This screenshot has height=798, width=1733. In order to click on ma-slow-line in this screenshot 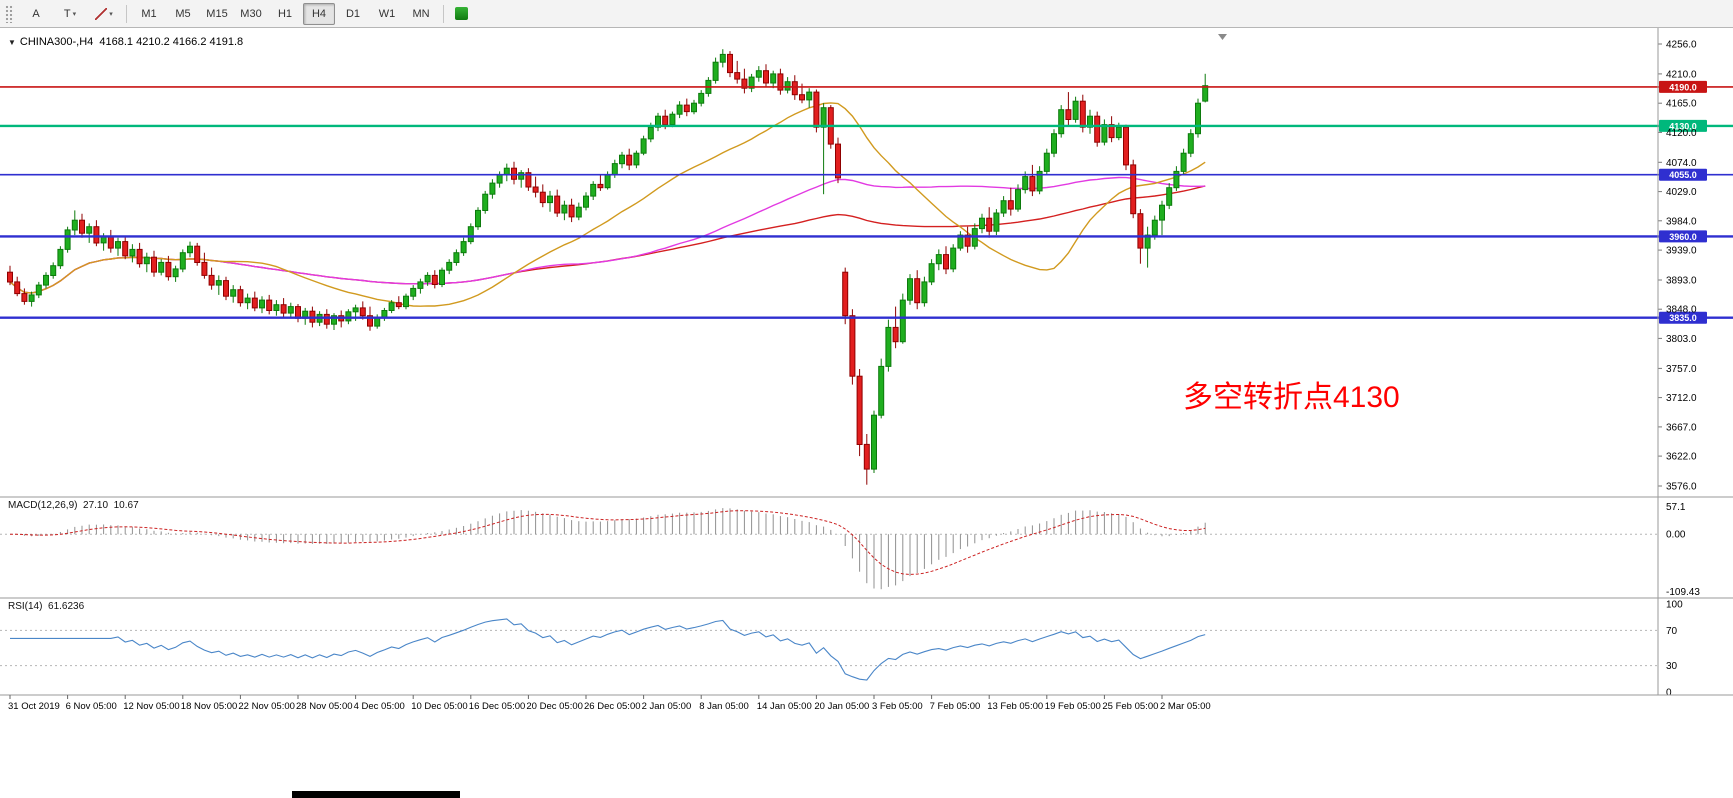, I will do `click(607, 239)`.